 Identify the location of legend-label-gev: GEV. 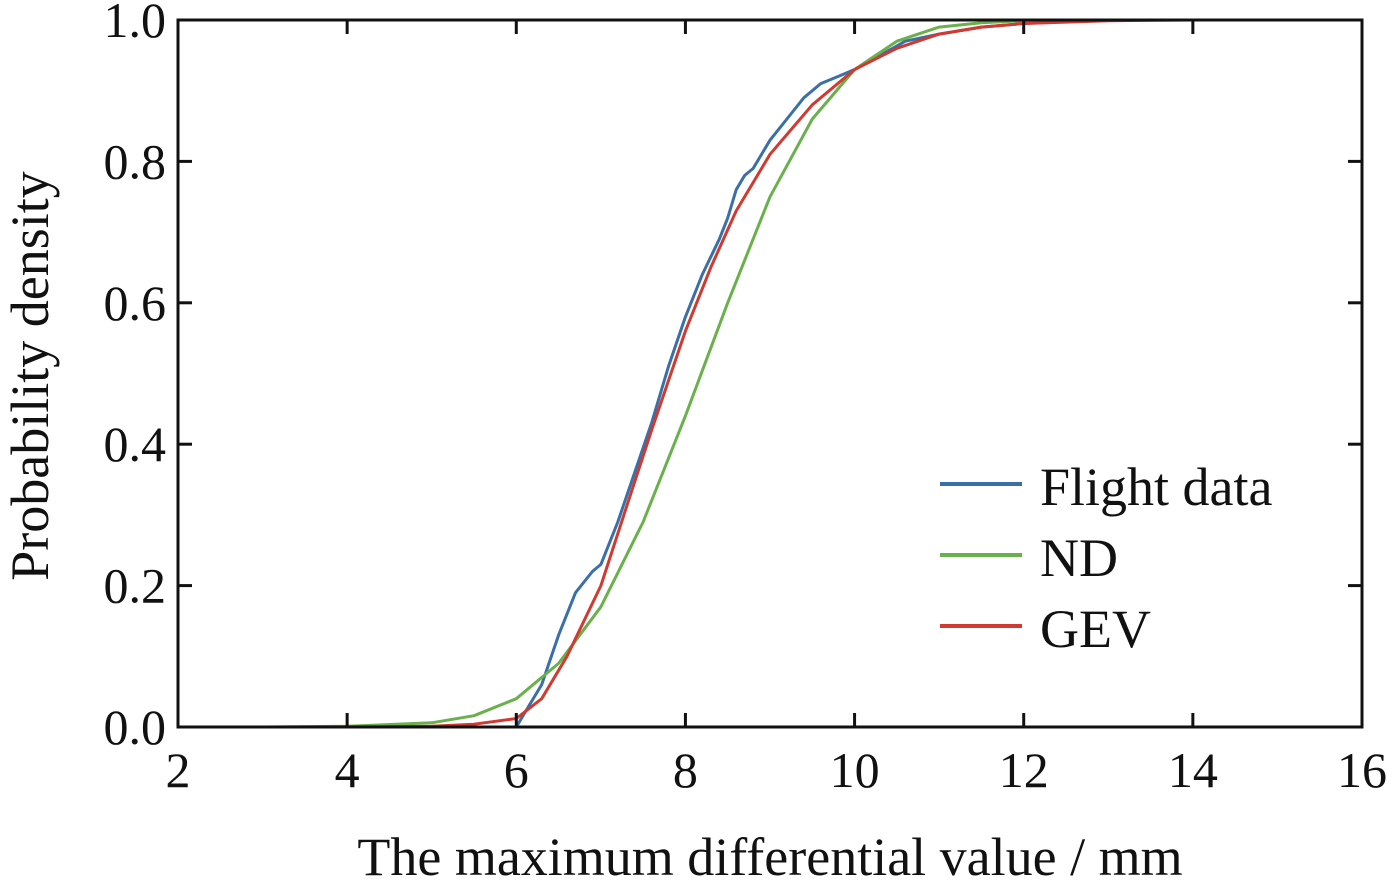
(1095, 629).